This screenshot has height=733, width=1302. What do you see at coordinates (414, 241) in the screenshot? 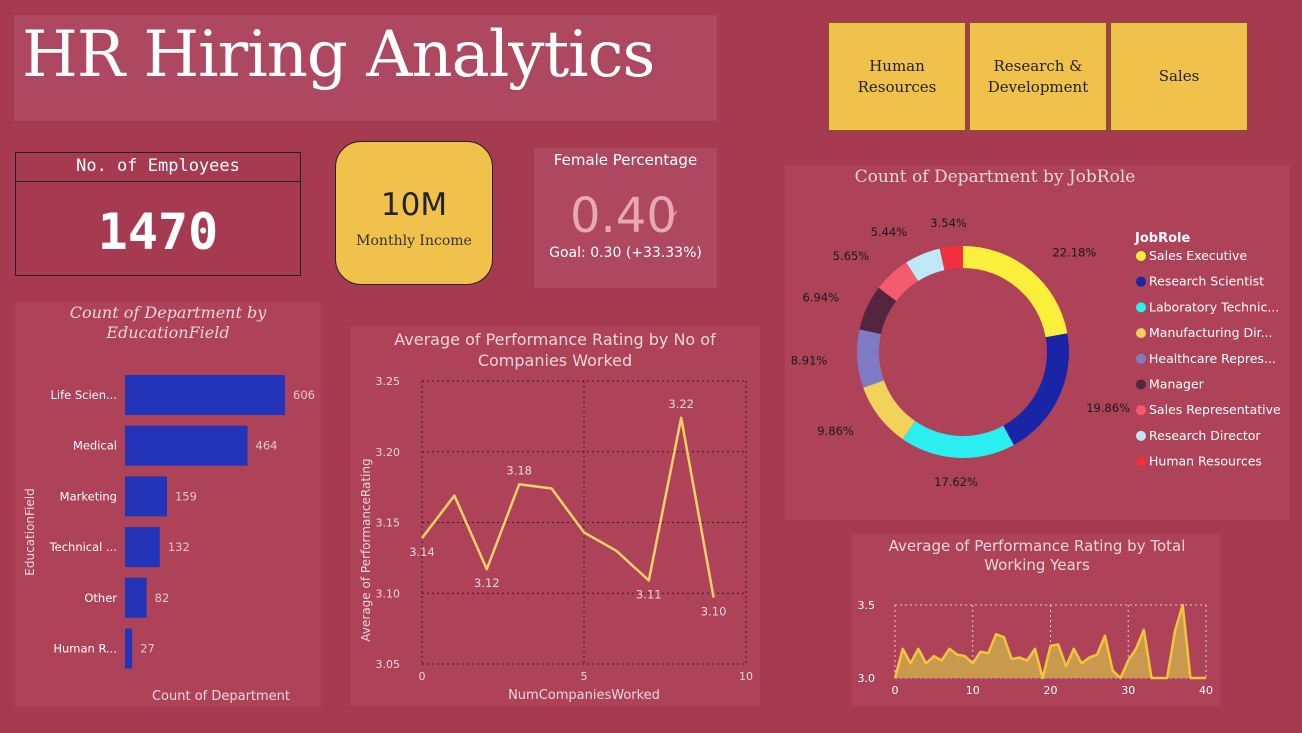
I see `income-label: Monthly Income` at bounding box center [414, 241].